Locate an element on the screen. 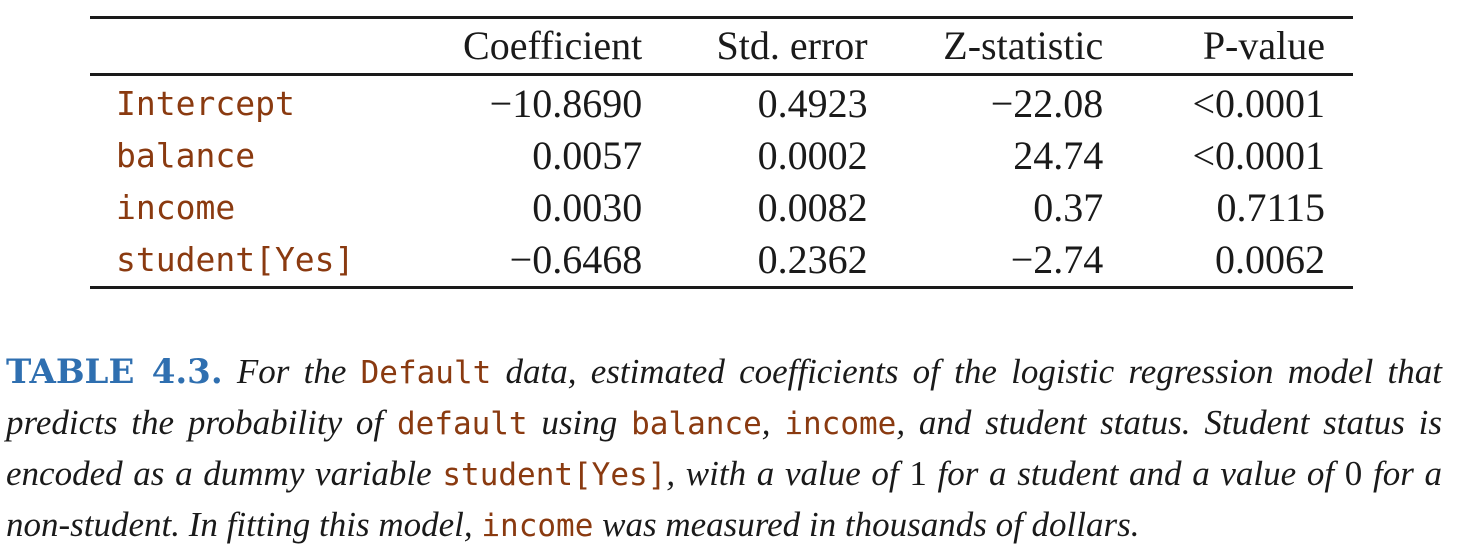  row-std-error: 0.4923 is located at coordinates (812, 103).